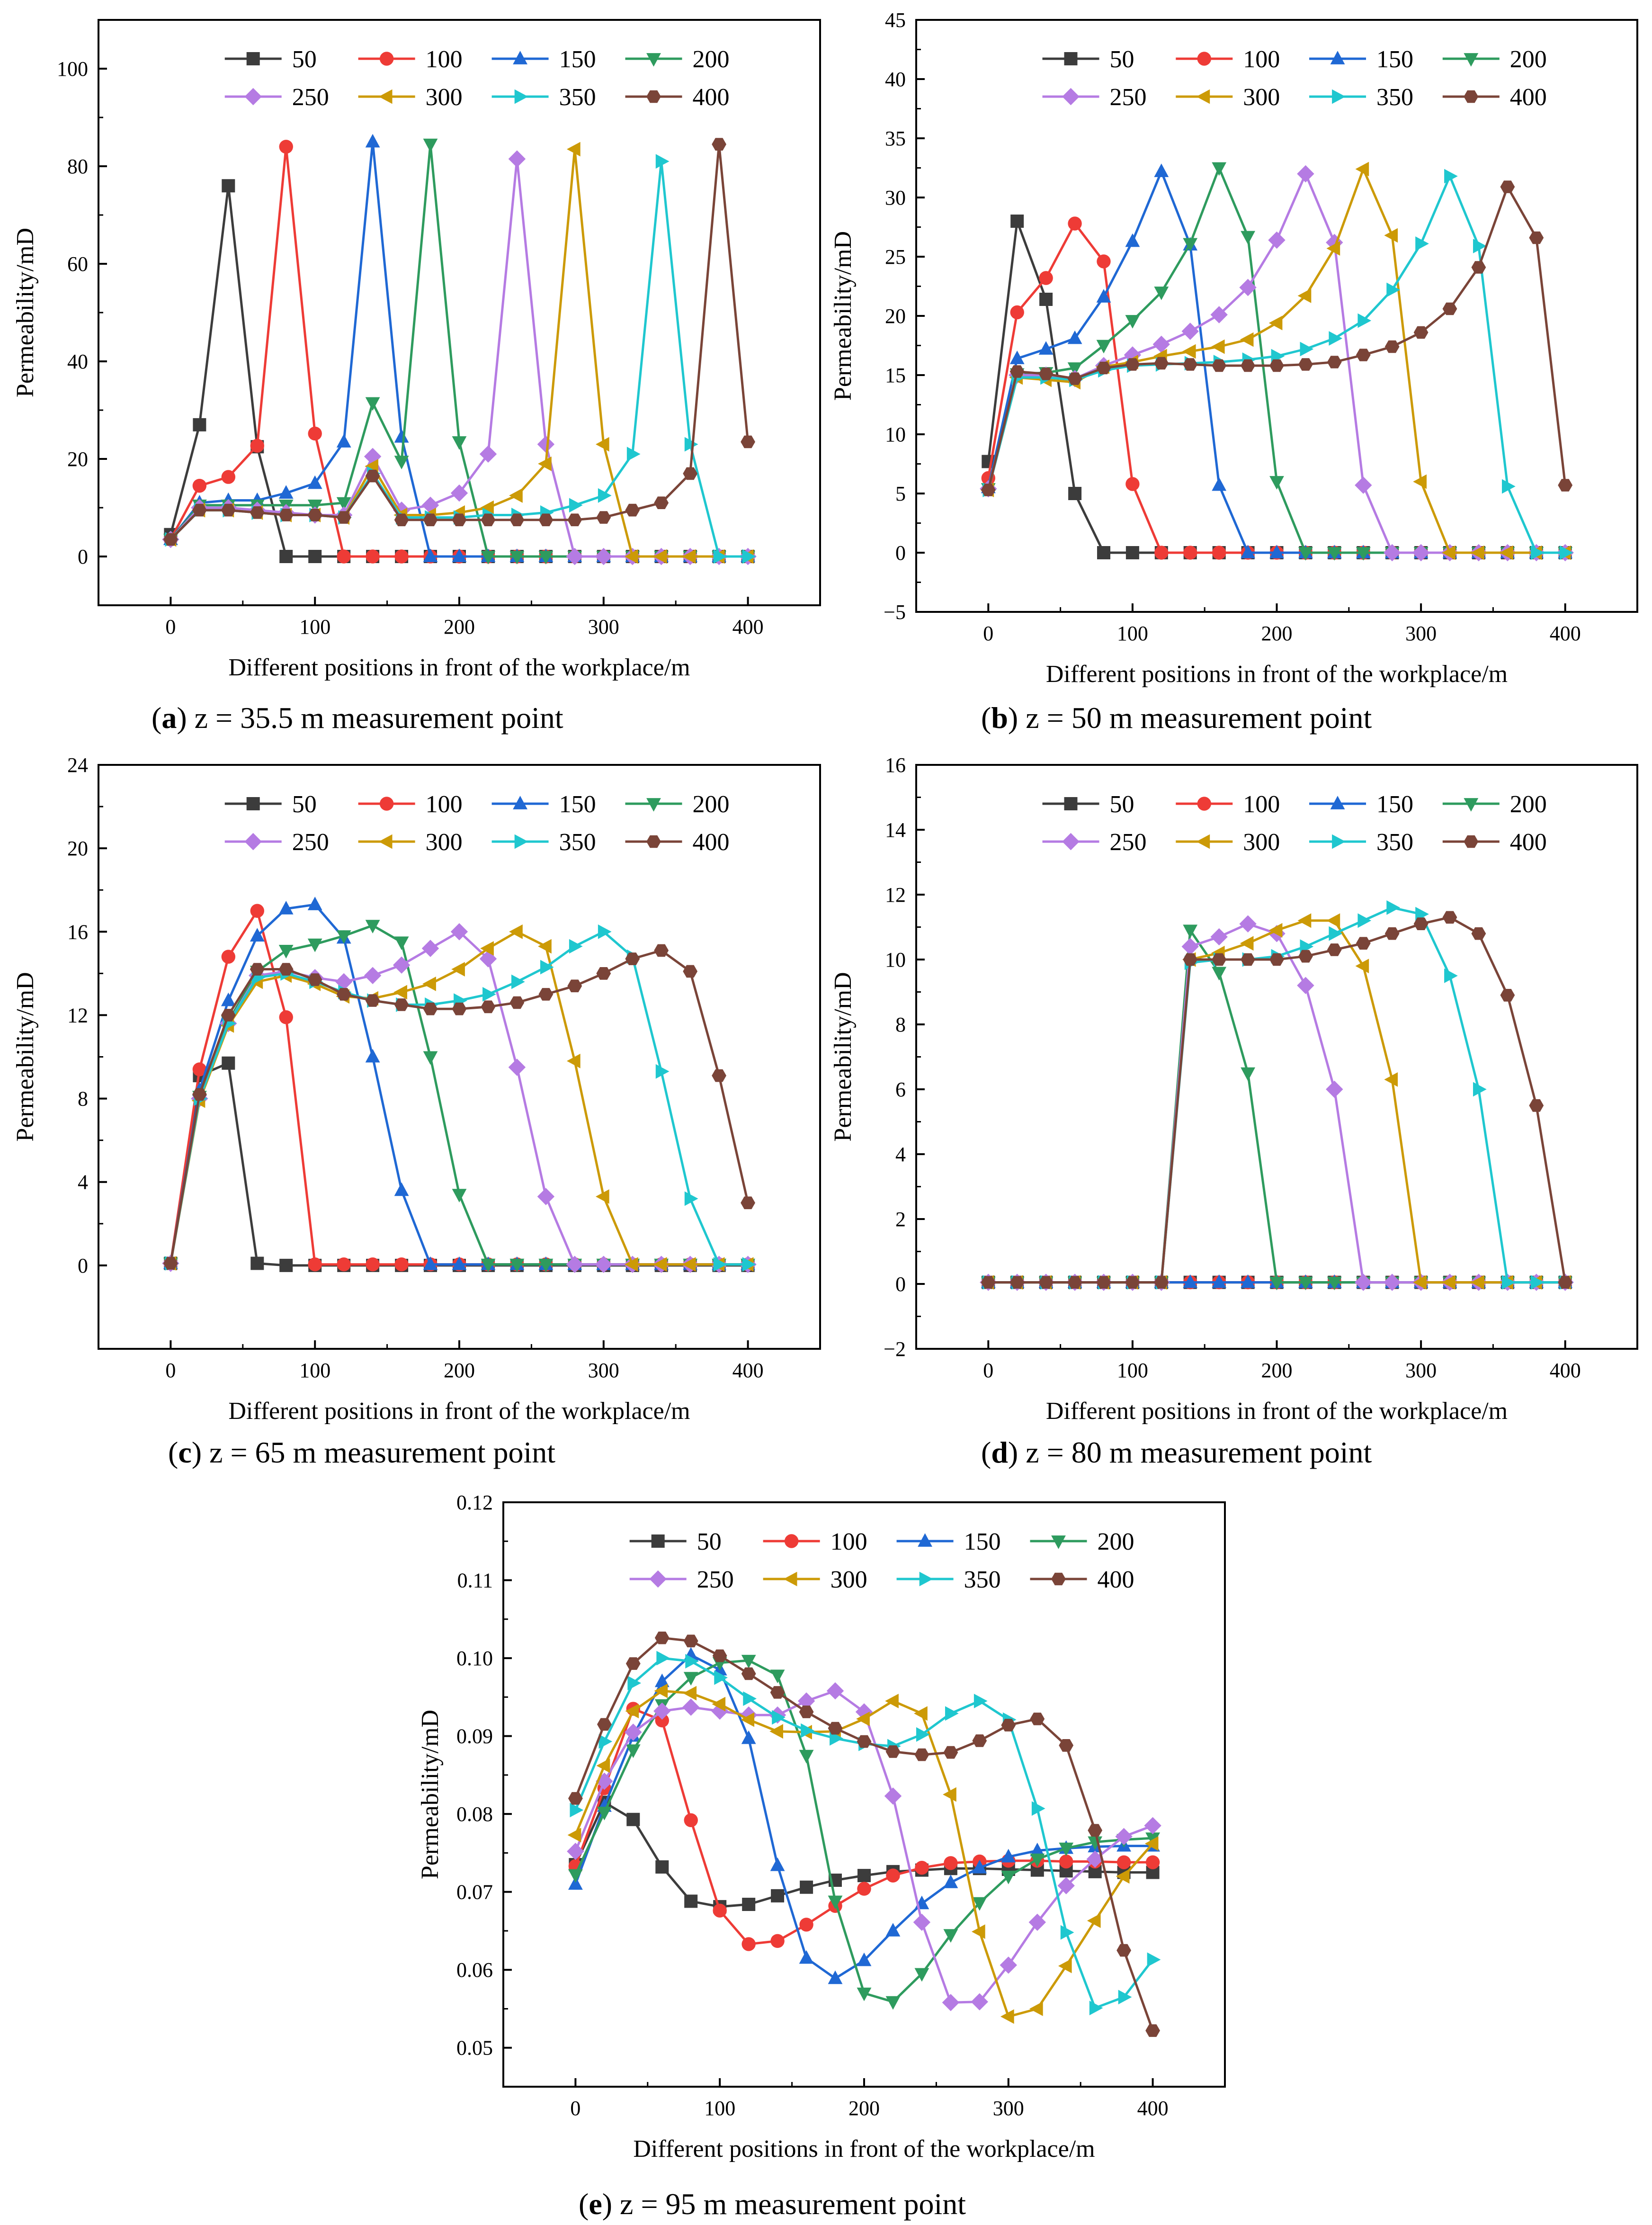 The height and width of the screenshot is (2225, 1652). I want to click on legend-label: 100, so click(444, 59).